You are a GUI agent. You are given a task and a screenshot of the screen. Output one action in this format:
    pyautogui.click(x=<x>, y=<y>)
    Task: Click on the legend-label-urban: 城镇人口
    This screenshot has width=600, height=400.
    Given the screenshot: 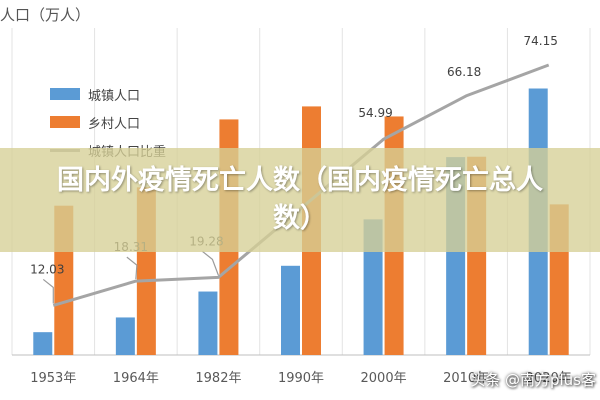 What is the action you would take?
    pyautogui.click(x=114, y=96)
    